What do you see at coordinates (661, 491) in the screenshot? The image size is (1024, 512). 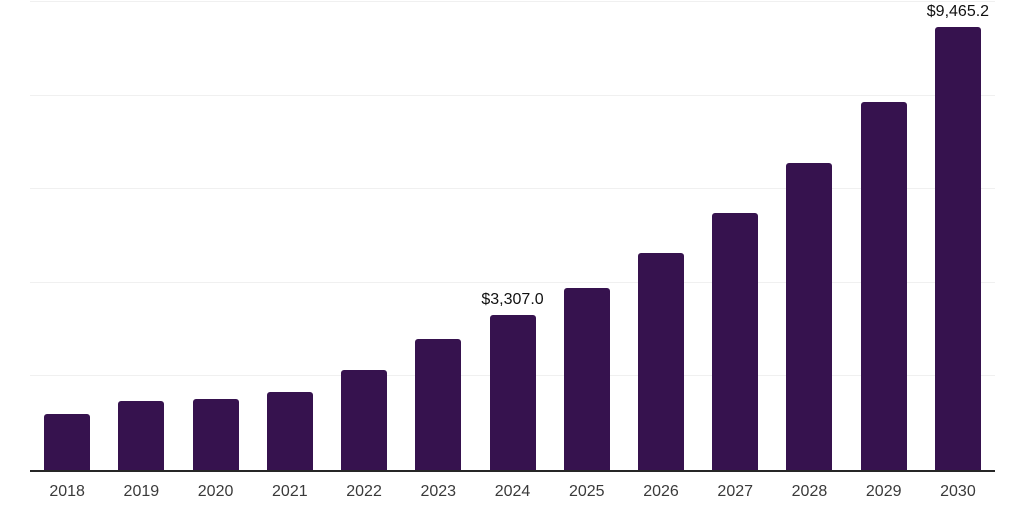 I see `x-tick-2026: 2026` at bounding box center [661, 491].